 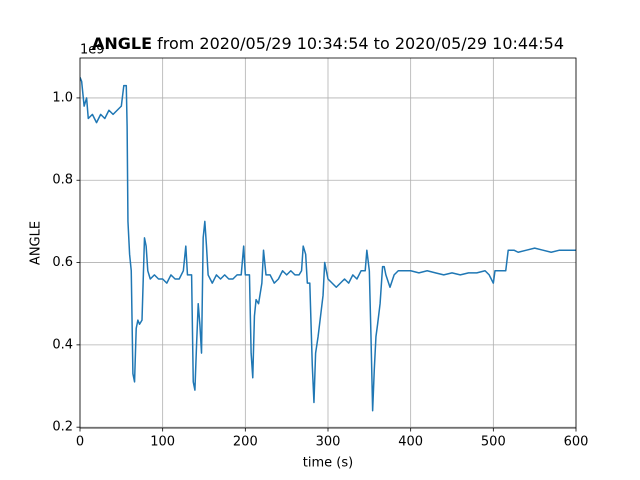 I want to click on y-tick-label: 0.8, so click(x=62, y=180).